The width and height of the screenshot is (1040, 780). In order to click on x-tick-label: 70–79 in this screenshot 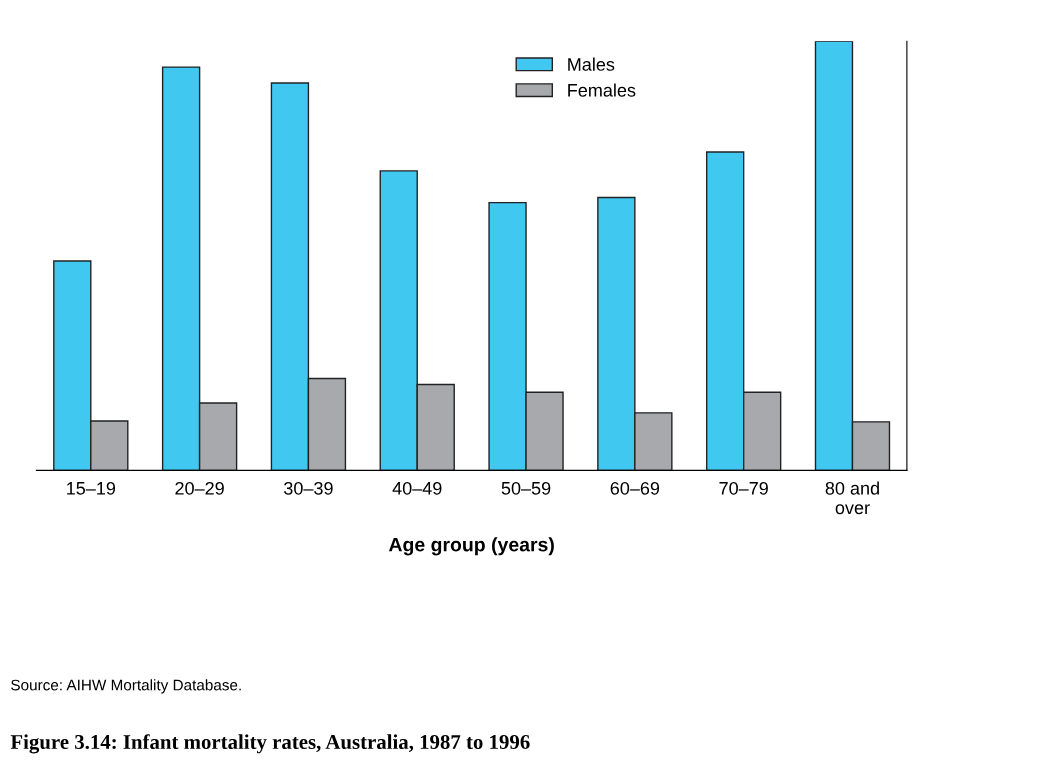, I will do `click(743, 488)`.